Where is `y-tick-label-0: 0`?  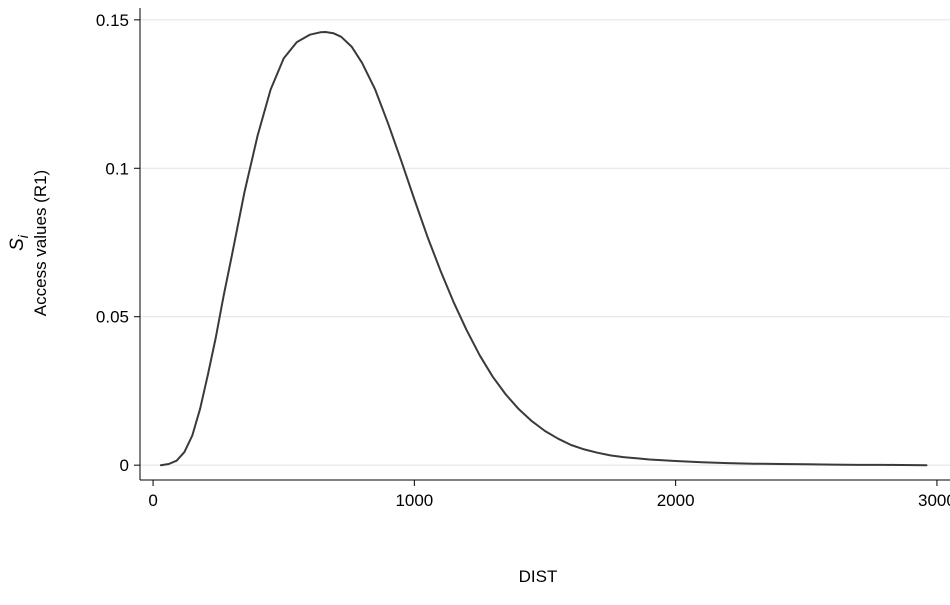 y-tick-label-0: 0 is located at coordinates (124, 465).